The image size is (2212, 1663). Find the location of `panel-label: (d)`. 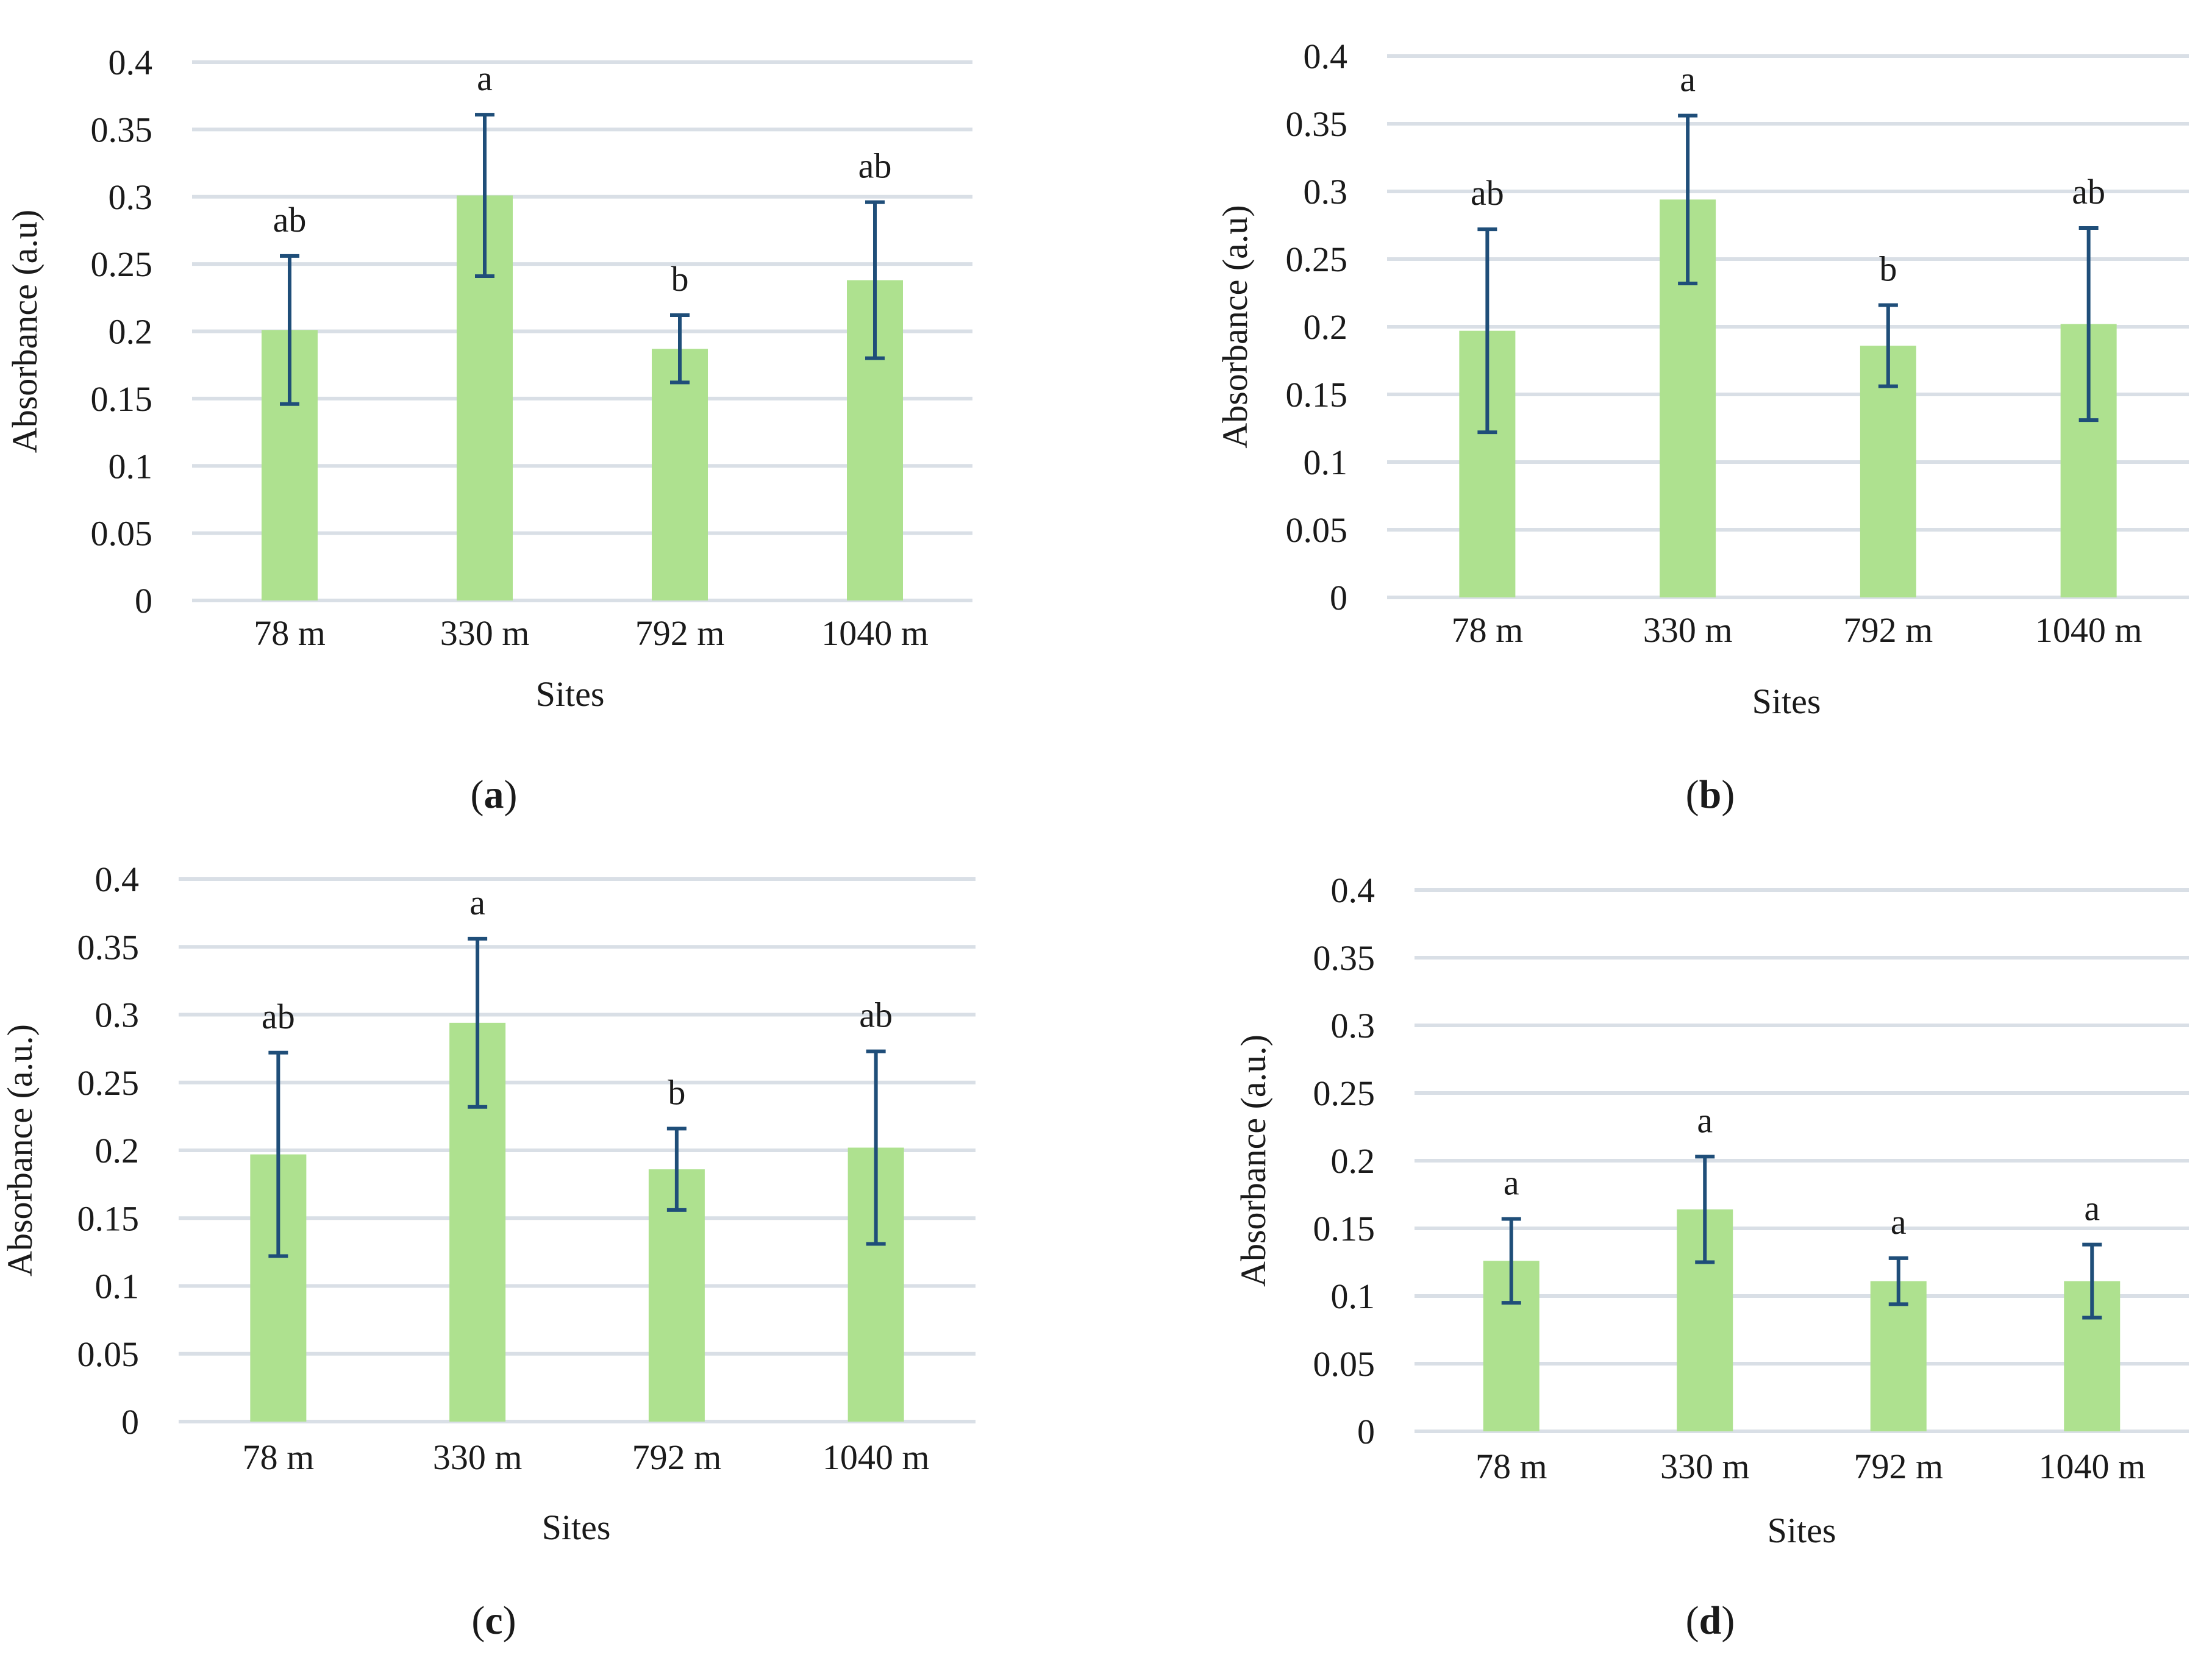

panel-label: (d) is located at coordinates (1711, 1620).